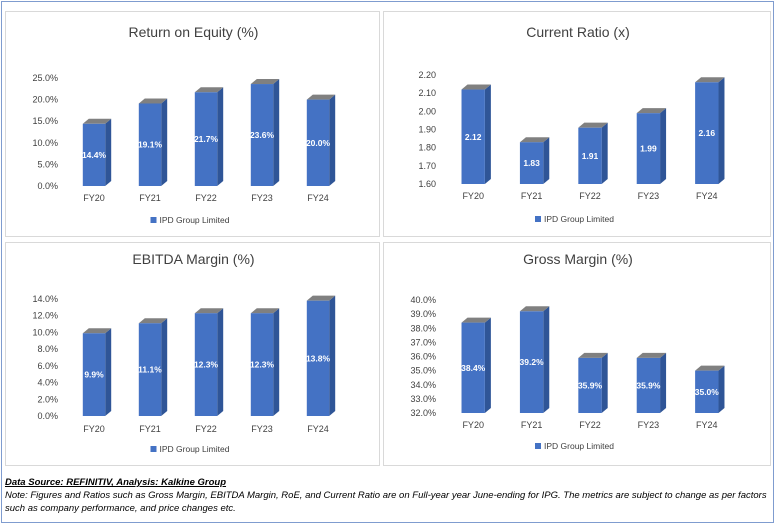  Describe the element at coordinates (423, 385) in the screenshot. I see `gross-margin-y-tick-label: 34.0%` at that location.